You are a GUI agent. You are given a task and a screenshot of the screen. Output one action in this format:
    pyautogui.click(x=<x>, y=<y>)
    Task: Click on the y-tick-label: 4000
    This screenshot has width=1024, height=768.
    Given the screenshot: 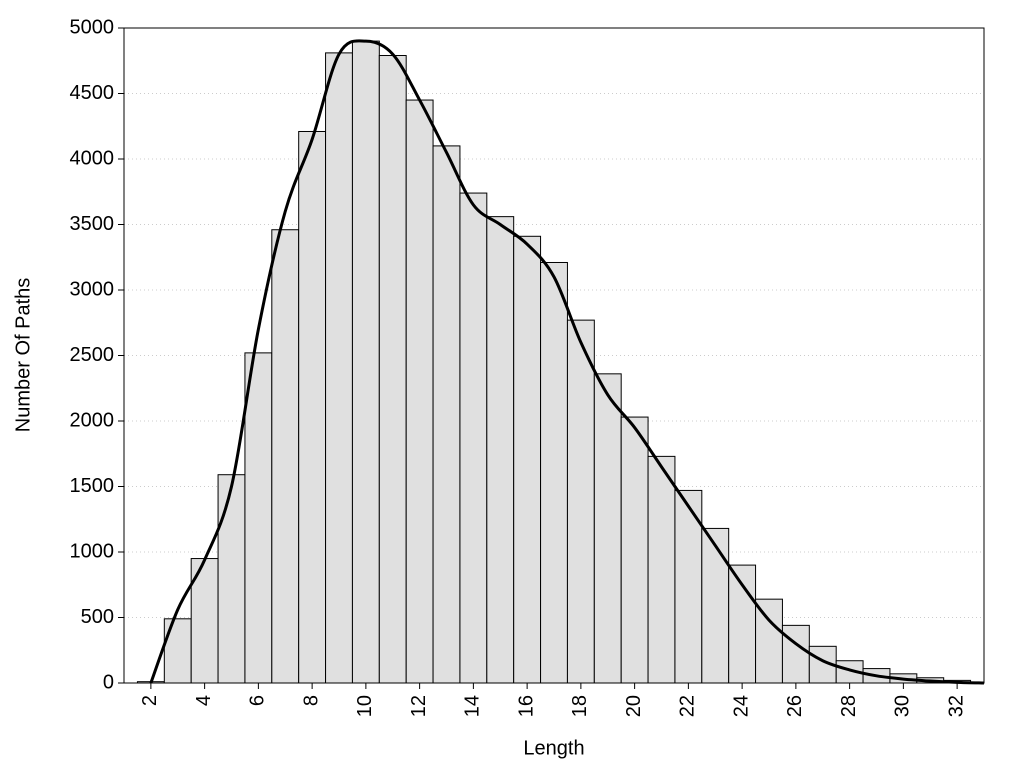 What is the action you would take?
    pyautogui.click(x=92, y=158)
    